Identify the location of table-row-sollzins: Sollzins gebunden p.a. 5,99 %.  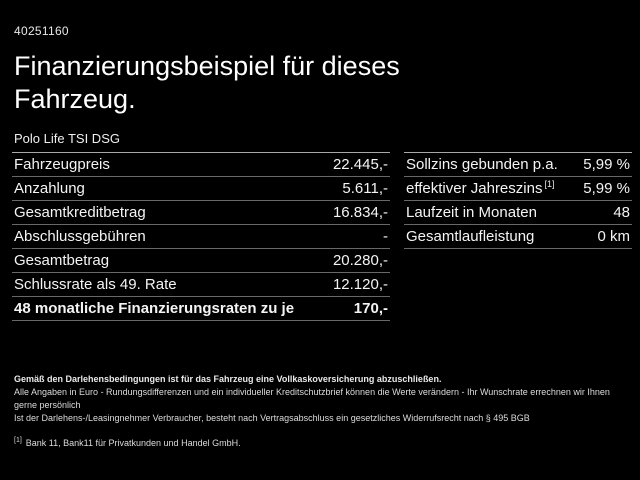
(518, 165).